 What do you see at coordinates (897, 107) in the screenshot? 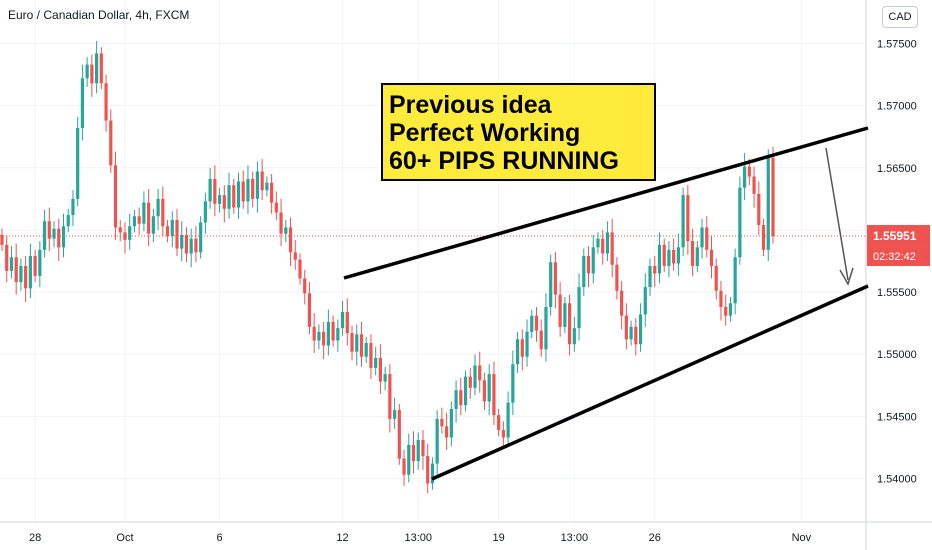
I see `price-tick-label: 1.57000` at bounding box center [897, 107].